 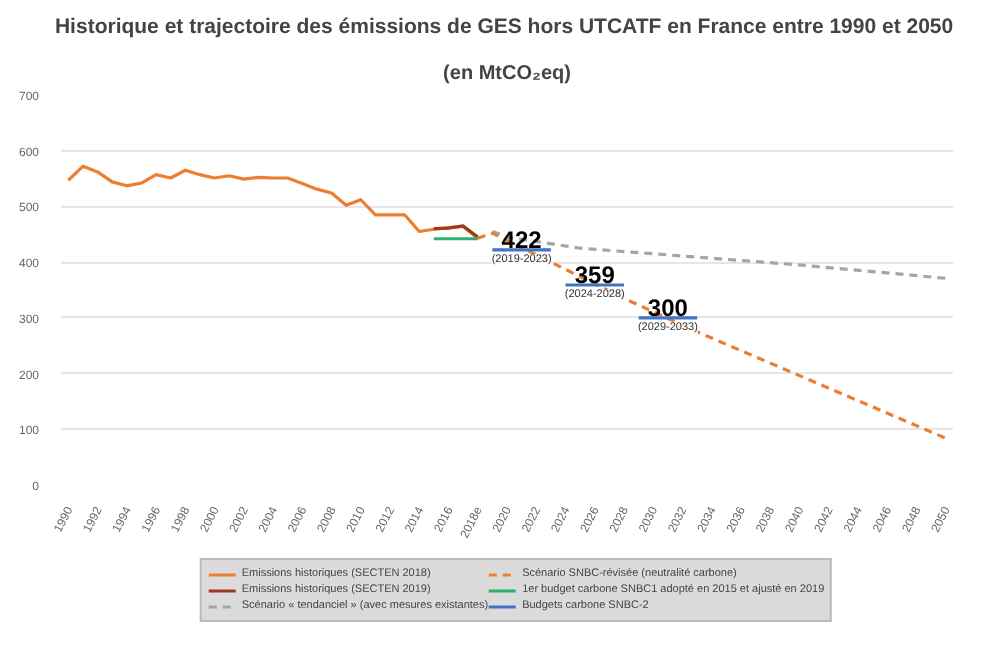 I want to click on line-series, so click(x=719, y=254).